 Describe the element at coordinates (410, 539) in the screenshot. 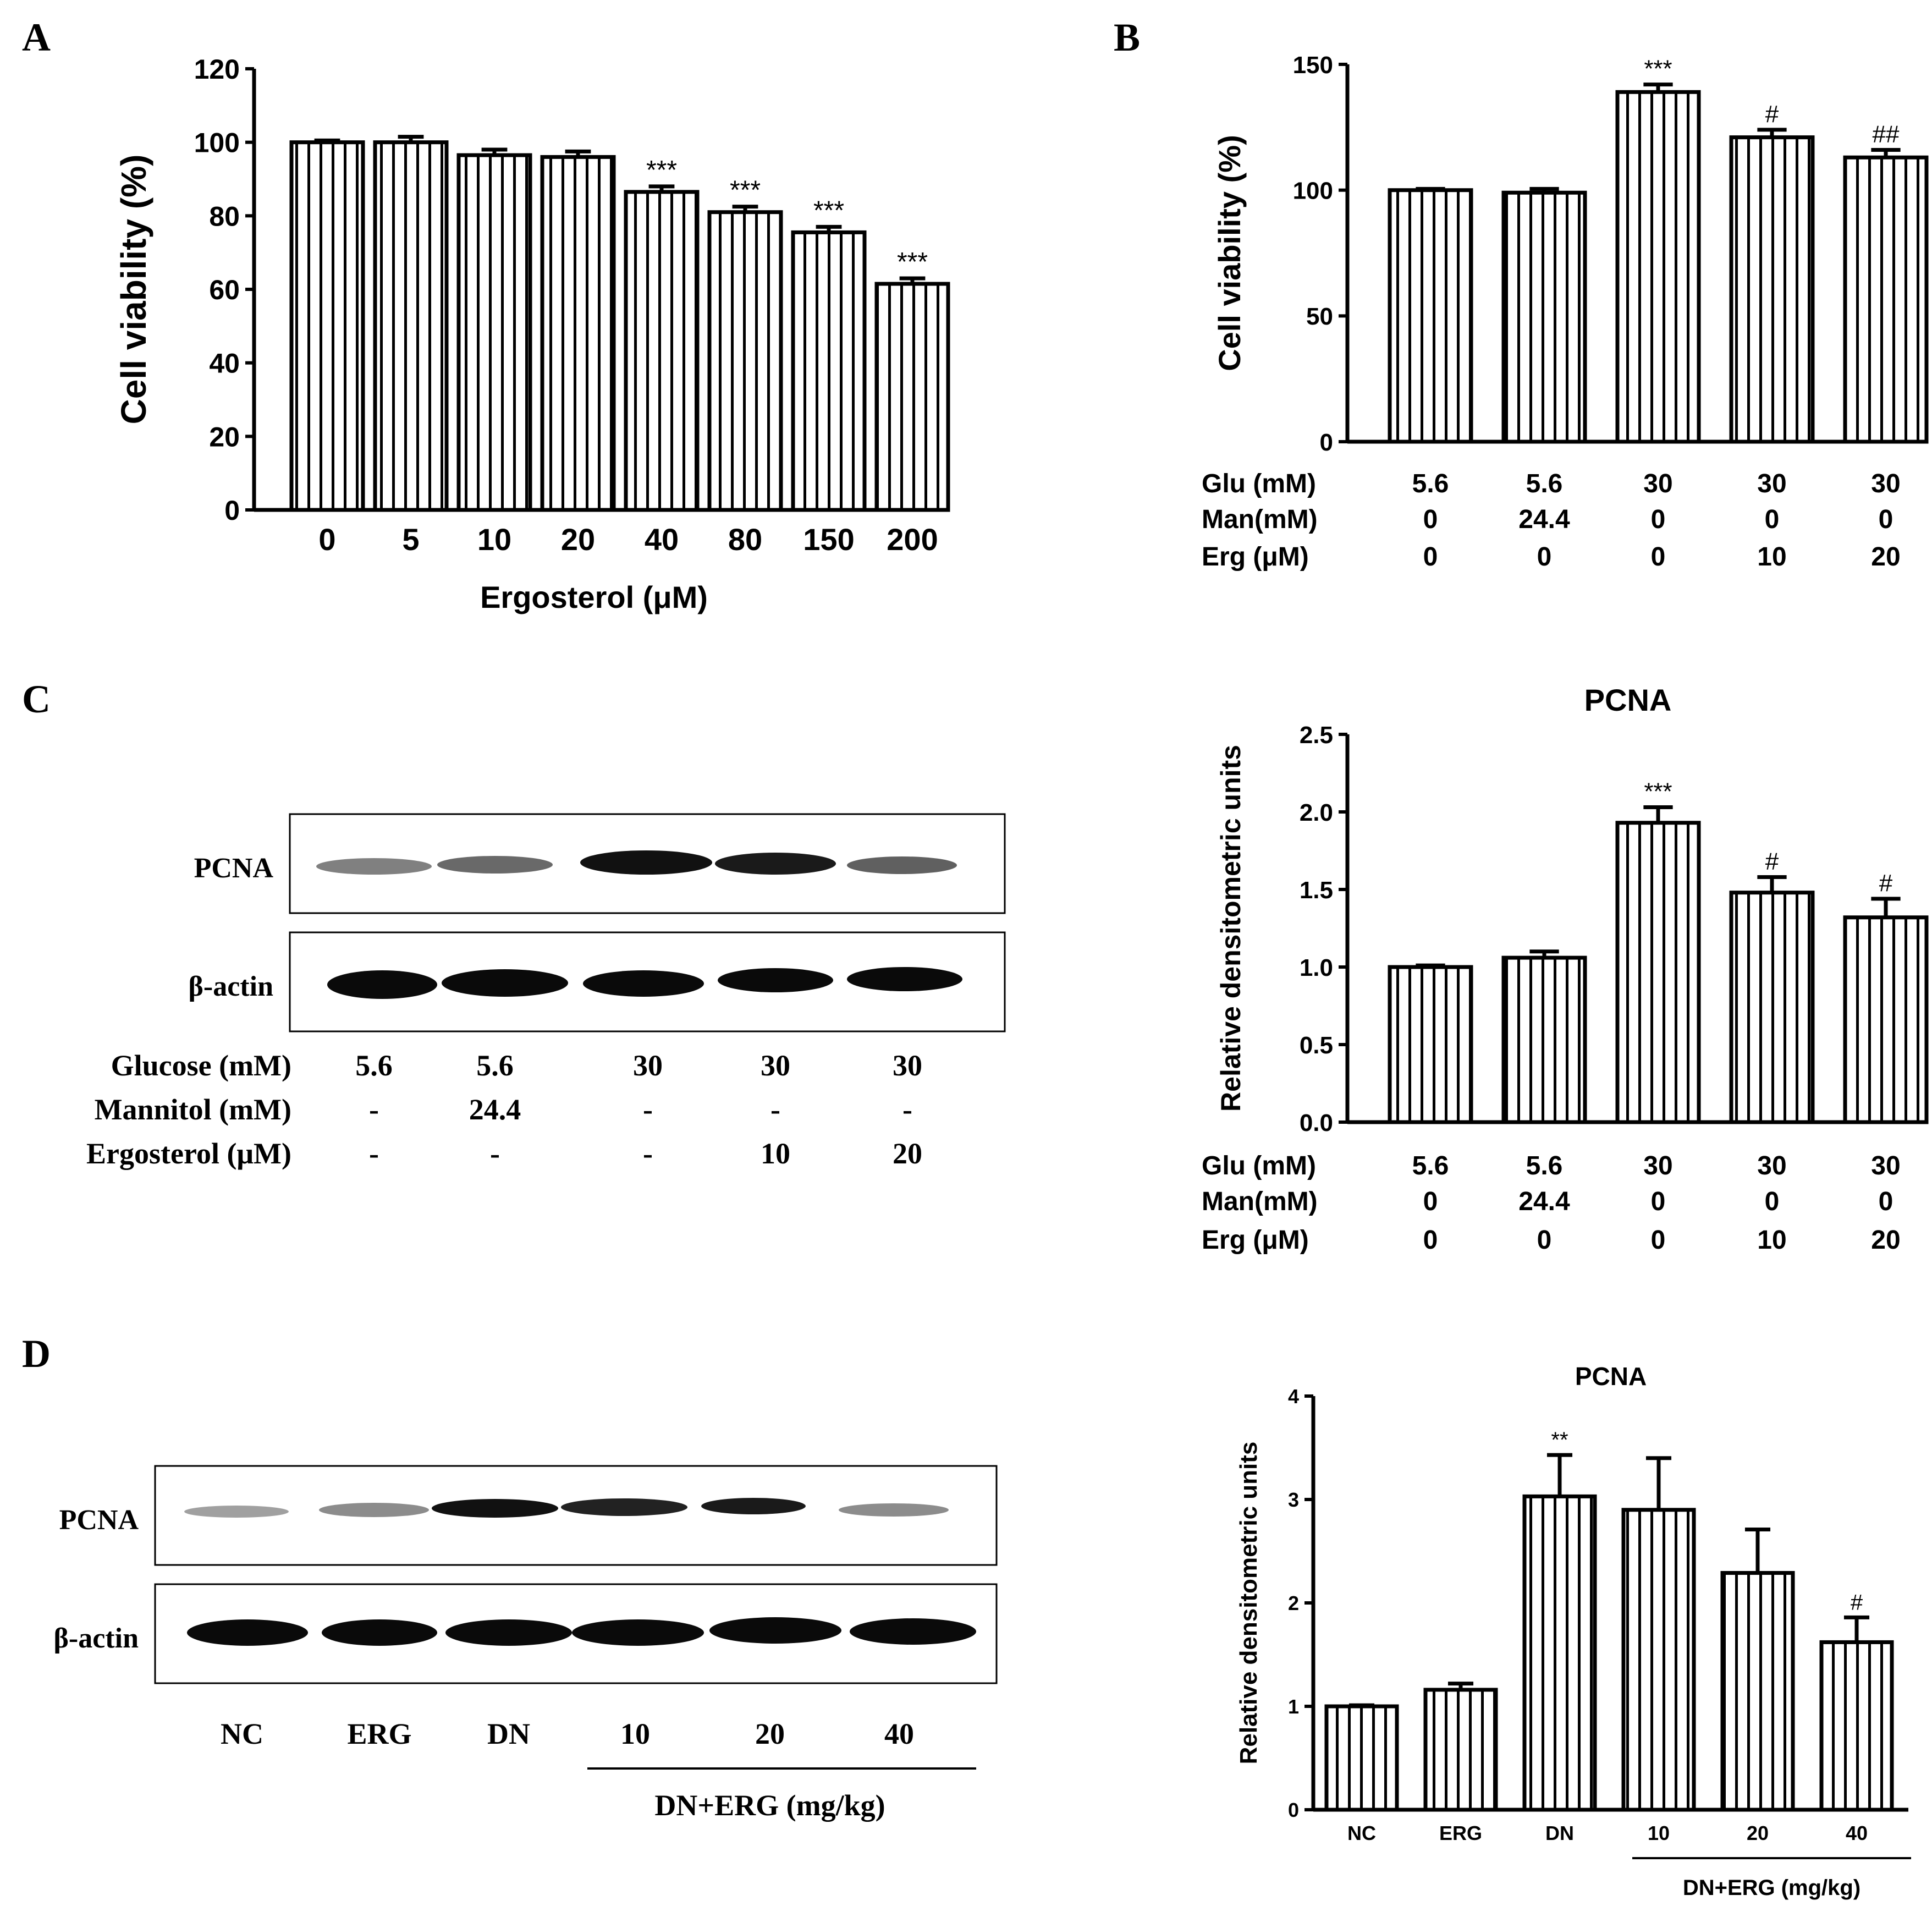

I see `a-x-tick-label: 5` at that location.